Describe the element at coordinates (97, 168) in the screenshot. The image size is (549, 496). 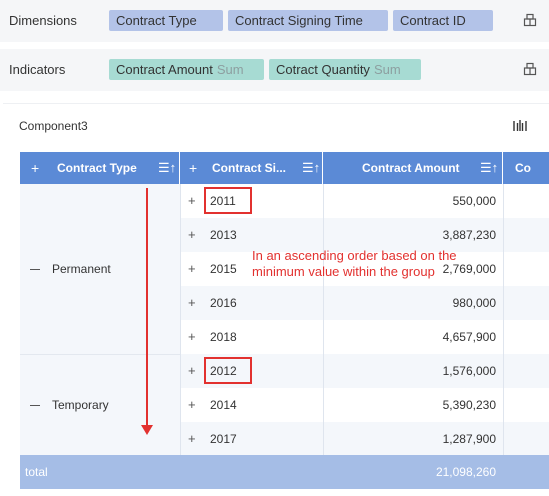
I see `header-label: Contract Type` at that location.